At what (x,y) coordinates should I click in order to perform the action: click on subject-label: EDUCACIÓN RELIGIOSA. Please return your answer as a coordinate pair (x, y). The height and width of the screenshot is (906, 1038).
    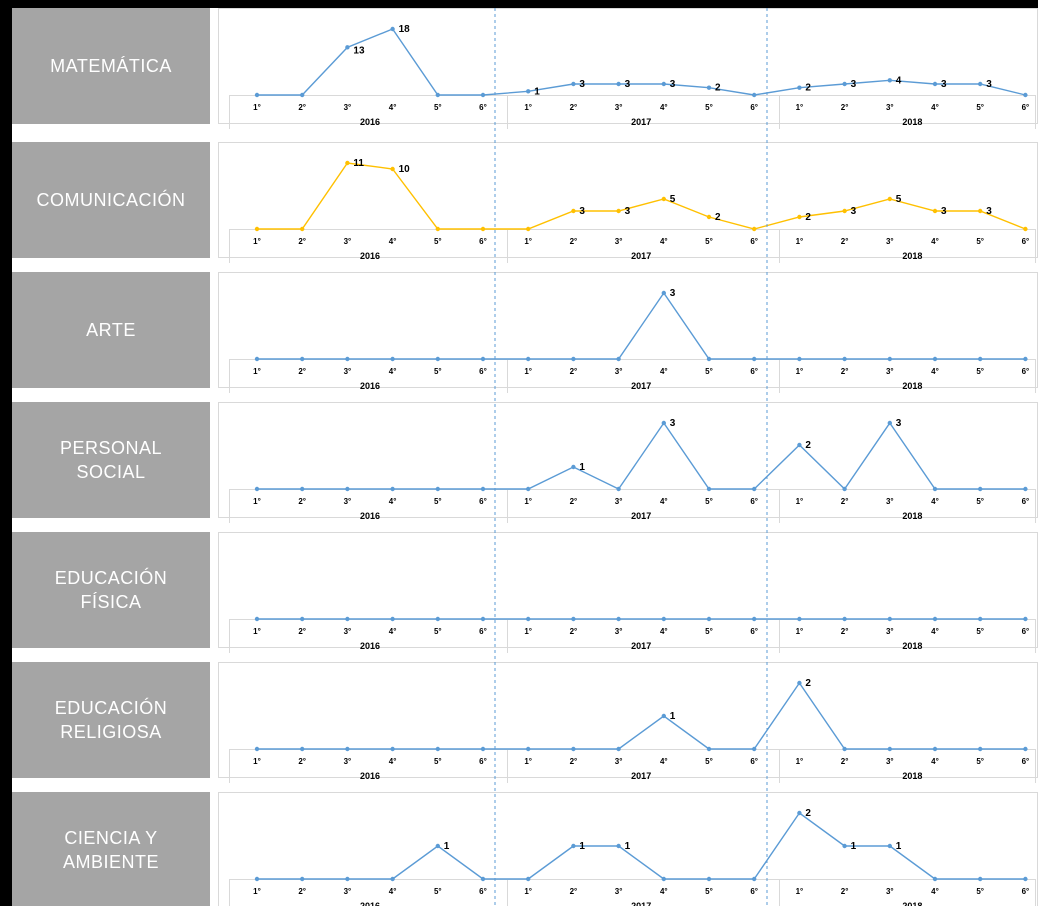
    Looking at the image, I should click on (111, 720).